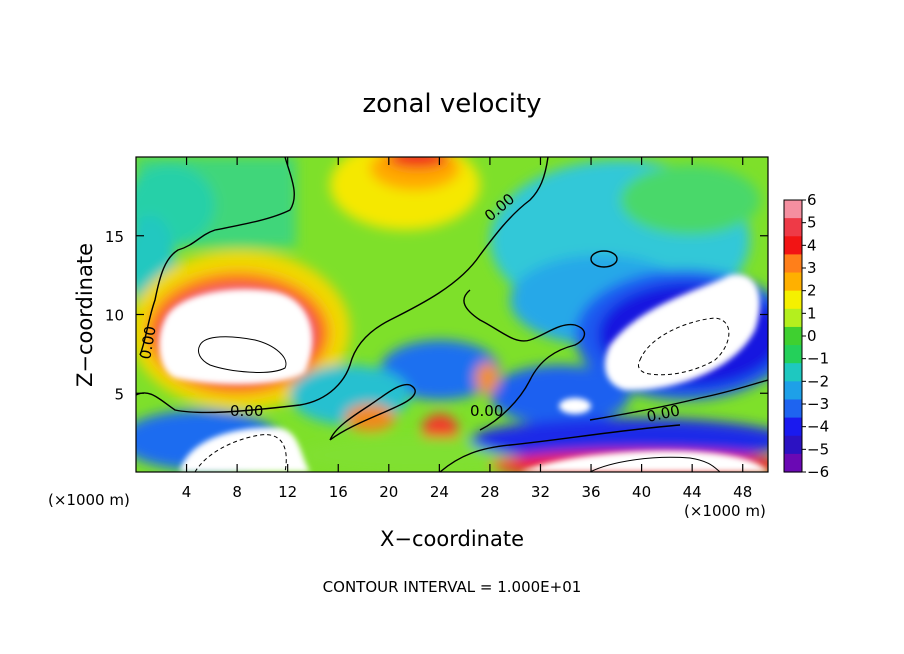 The image size is (904, 654). What do you see at coordinates (818, 381) in the screenshot?
I see `colorbar-label: −2` at bounding box center [818, 381].